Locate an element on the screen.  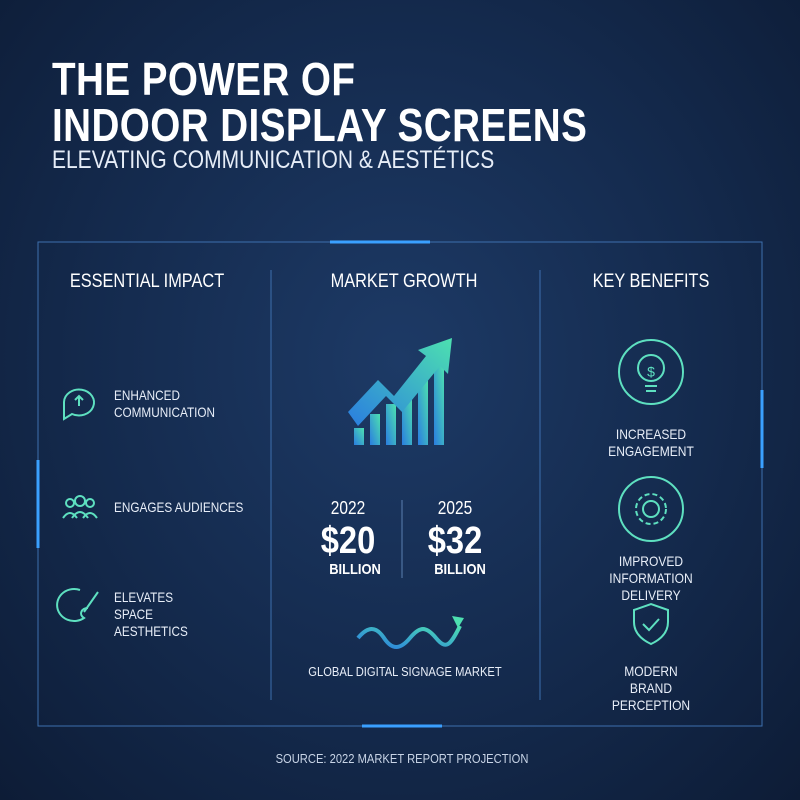
dollar-glyph: $ is located at coordinates (651, 372).